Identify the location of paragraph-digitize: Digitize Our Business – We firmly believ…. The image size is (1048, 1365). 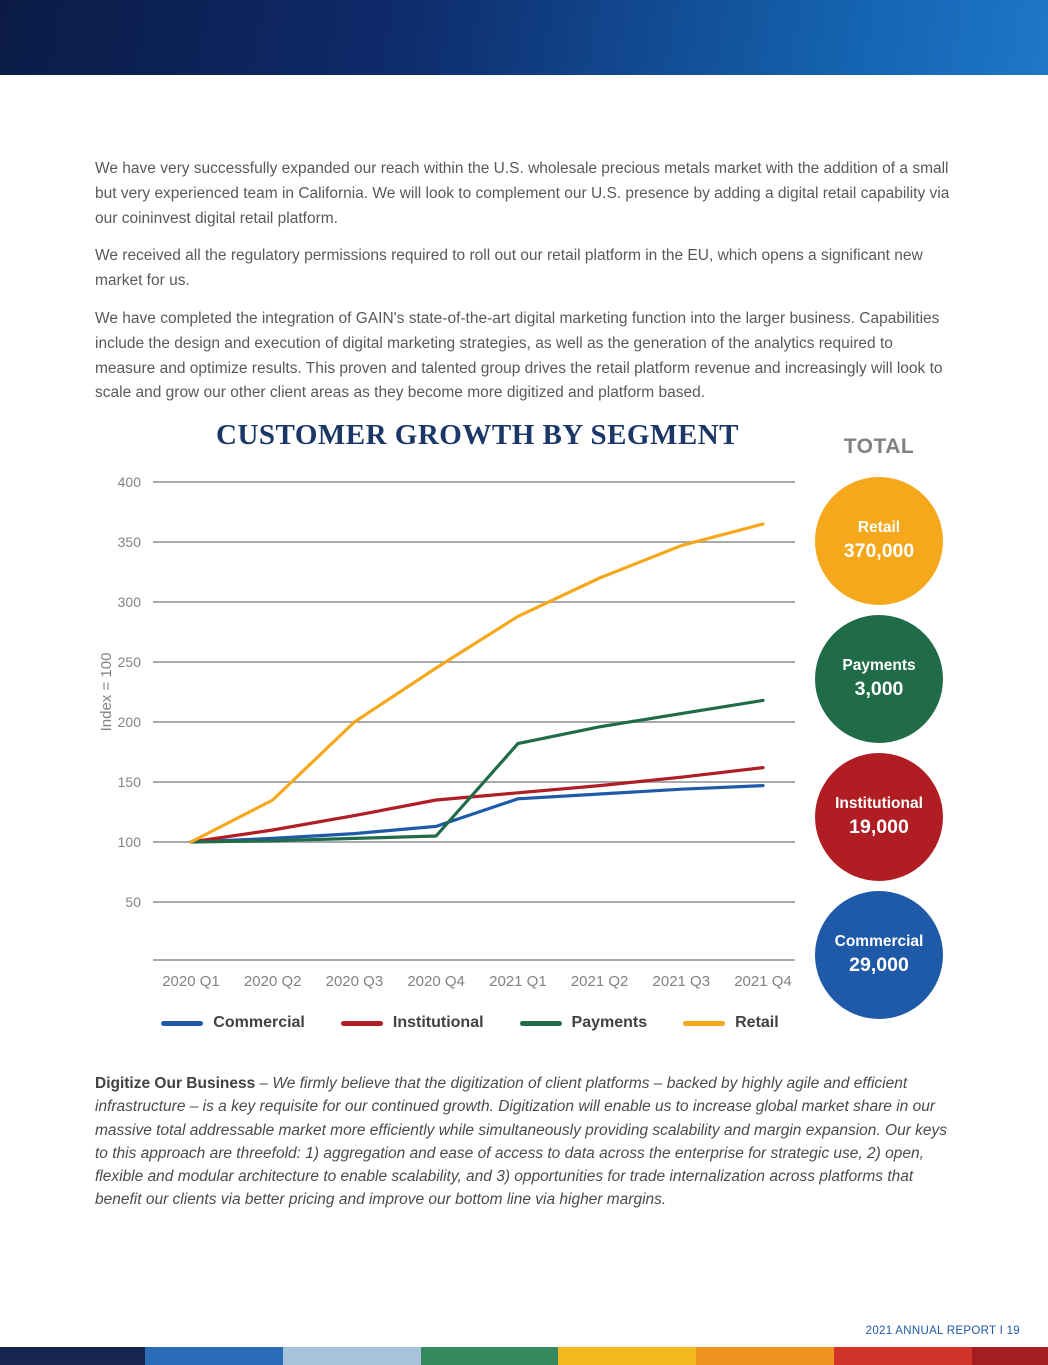
(524, 1142).